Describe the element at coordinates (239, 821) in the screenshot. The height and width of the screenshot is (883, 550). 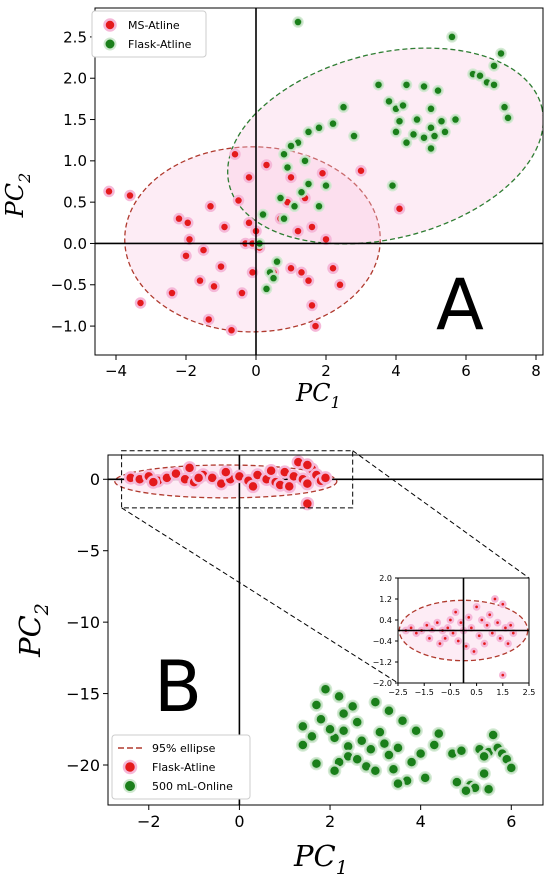
I see `x-tick-label: 0` at that location.